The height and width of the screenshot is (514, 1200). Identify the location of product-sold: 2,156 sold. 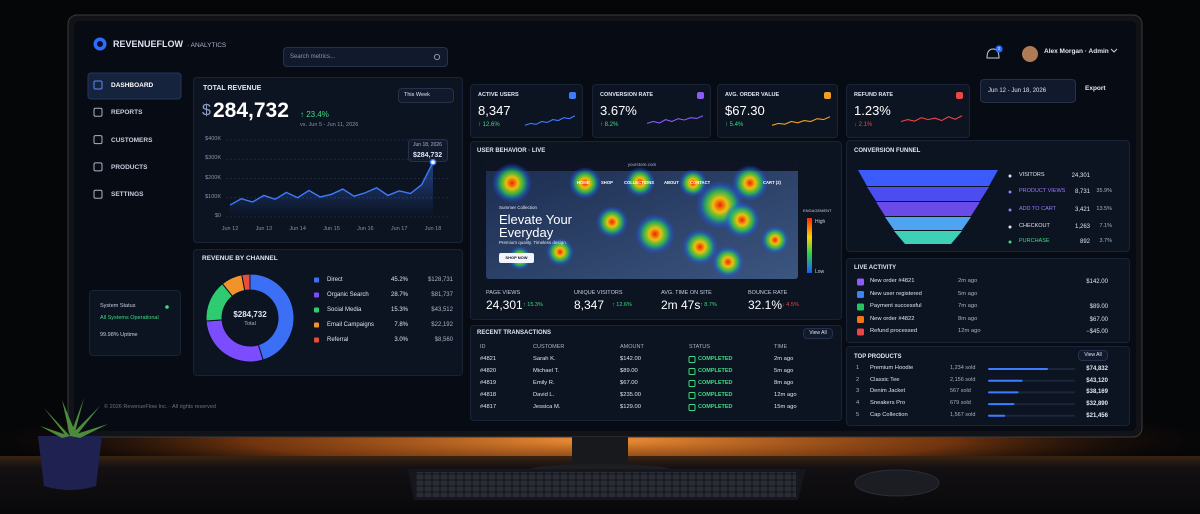
(963, 379).